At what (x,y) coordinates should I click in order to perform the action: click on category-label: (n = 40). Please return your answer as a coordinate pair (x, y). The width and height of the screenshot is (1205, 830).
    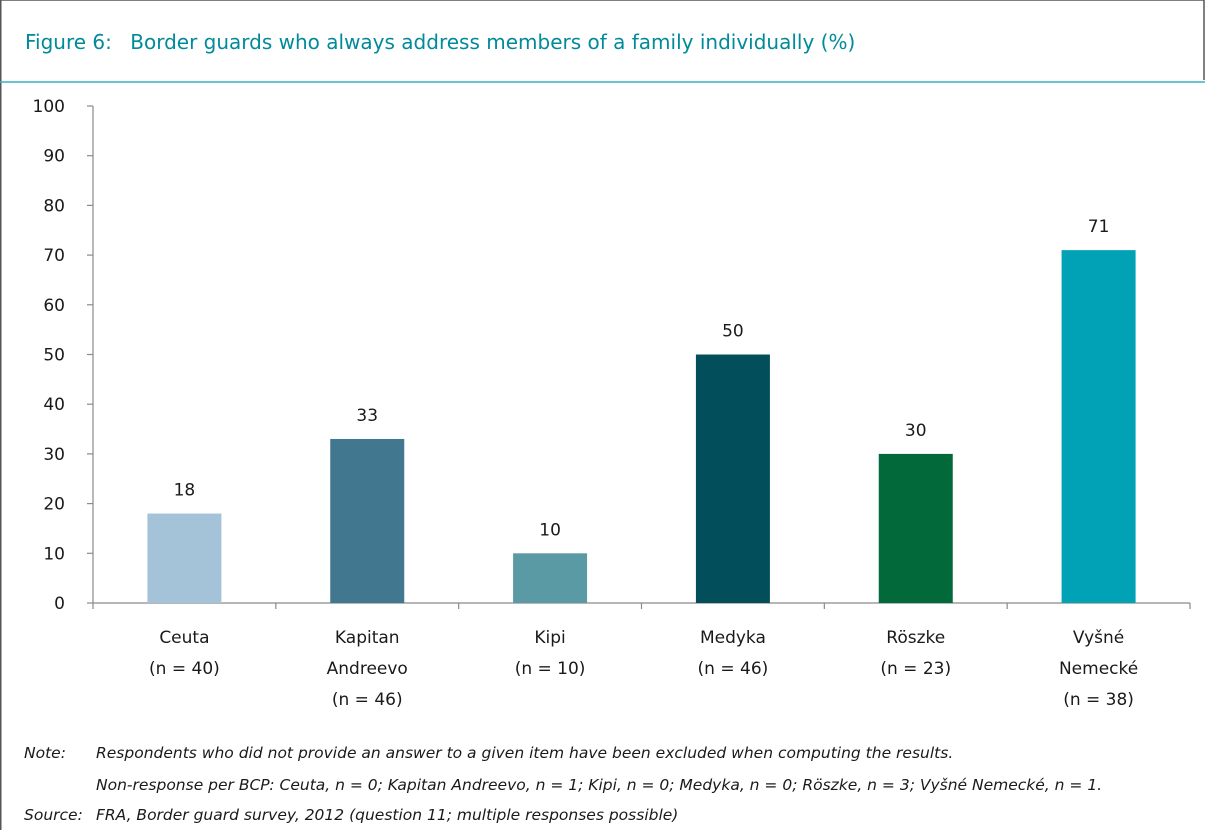
    Looking at the image, I should click on (184, 669).